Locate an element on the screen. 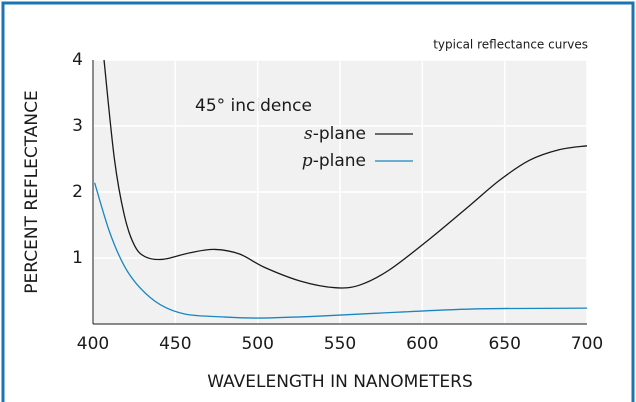 The image size is (636, 402). y-axis-label: PERCENT REFLECTANCE is located at coordinates (32, 192).